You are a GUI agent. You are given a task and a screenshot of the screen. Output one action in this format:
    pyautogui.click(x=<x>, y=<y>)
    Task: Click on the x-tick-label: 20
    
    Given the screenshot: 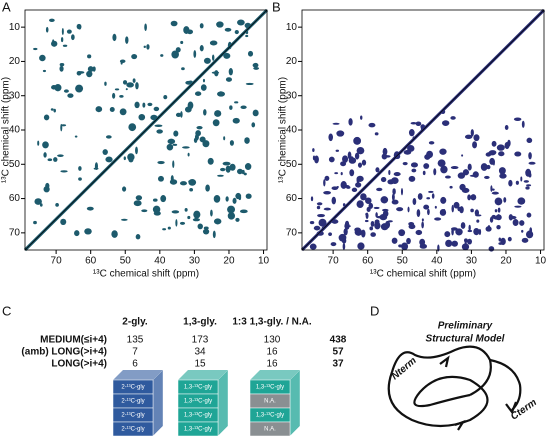 What is the action you would take?
    pyautogui.click(x=506, y=261)
    